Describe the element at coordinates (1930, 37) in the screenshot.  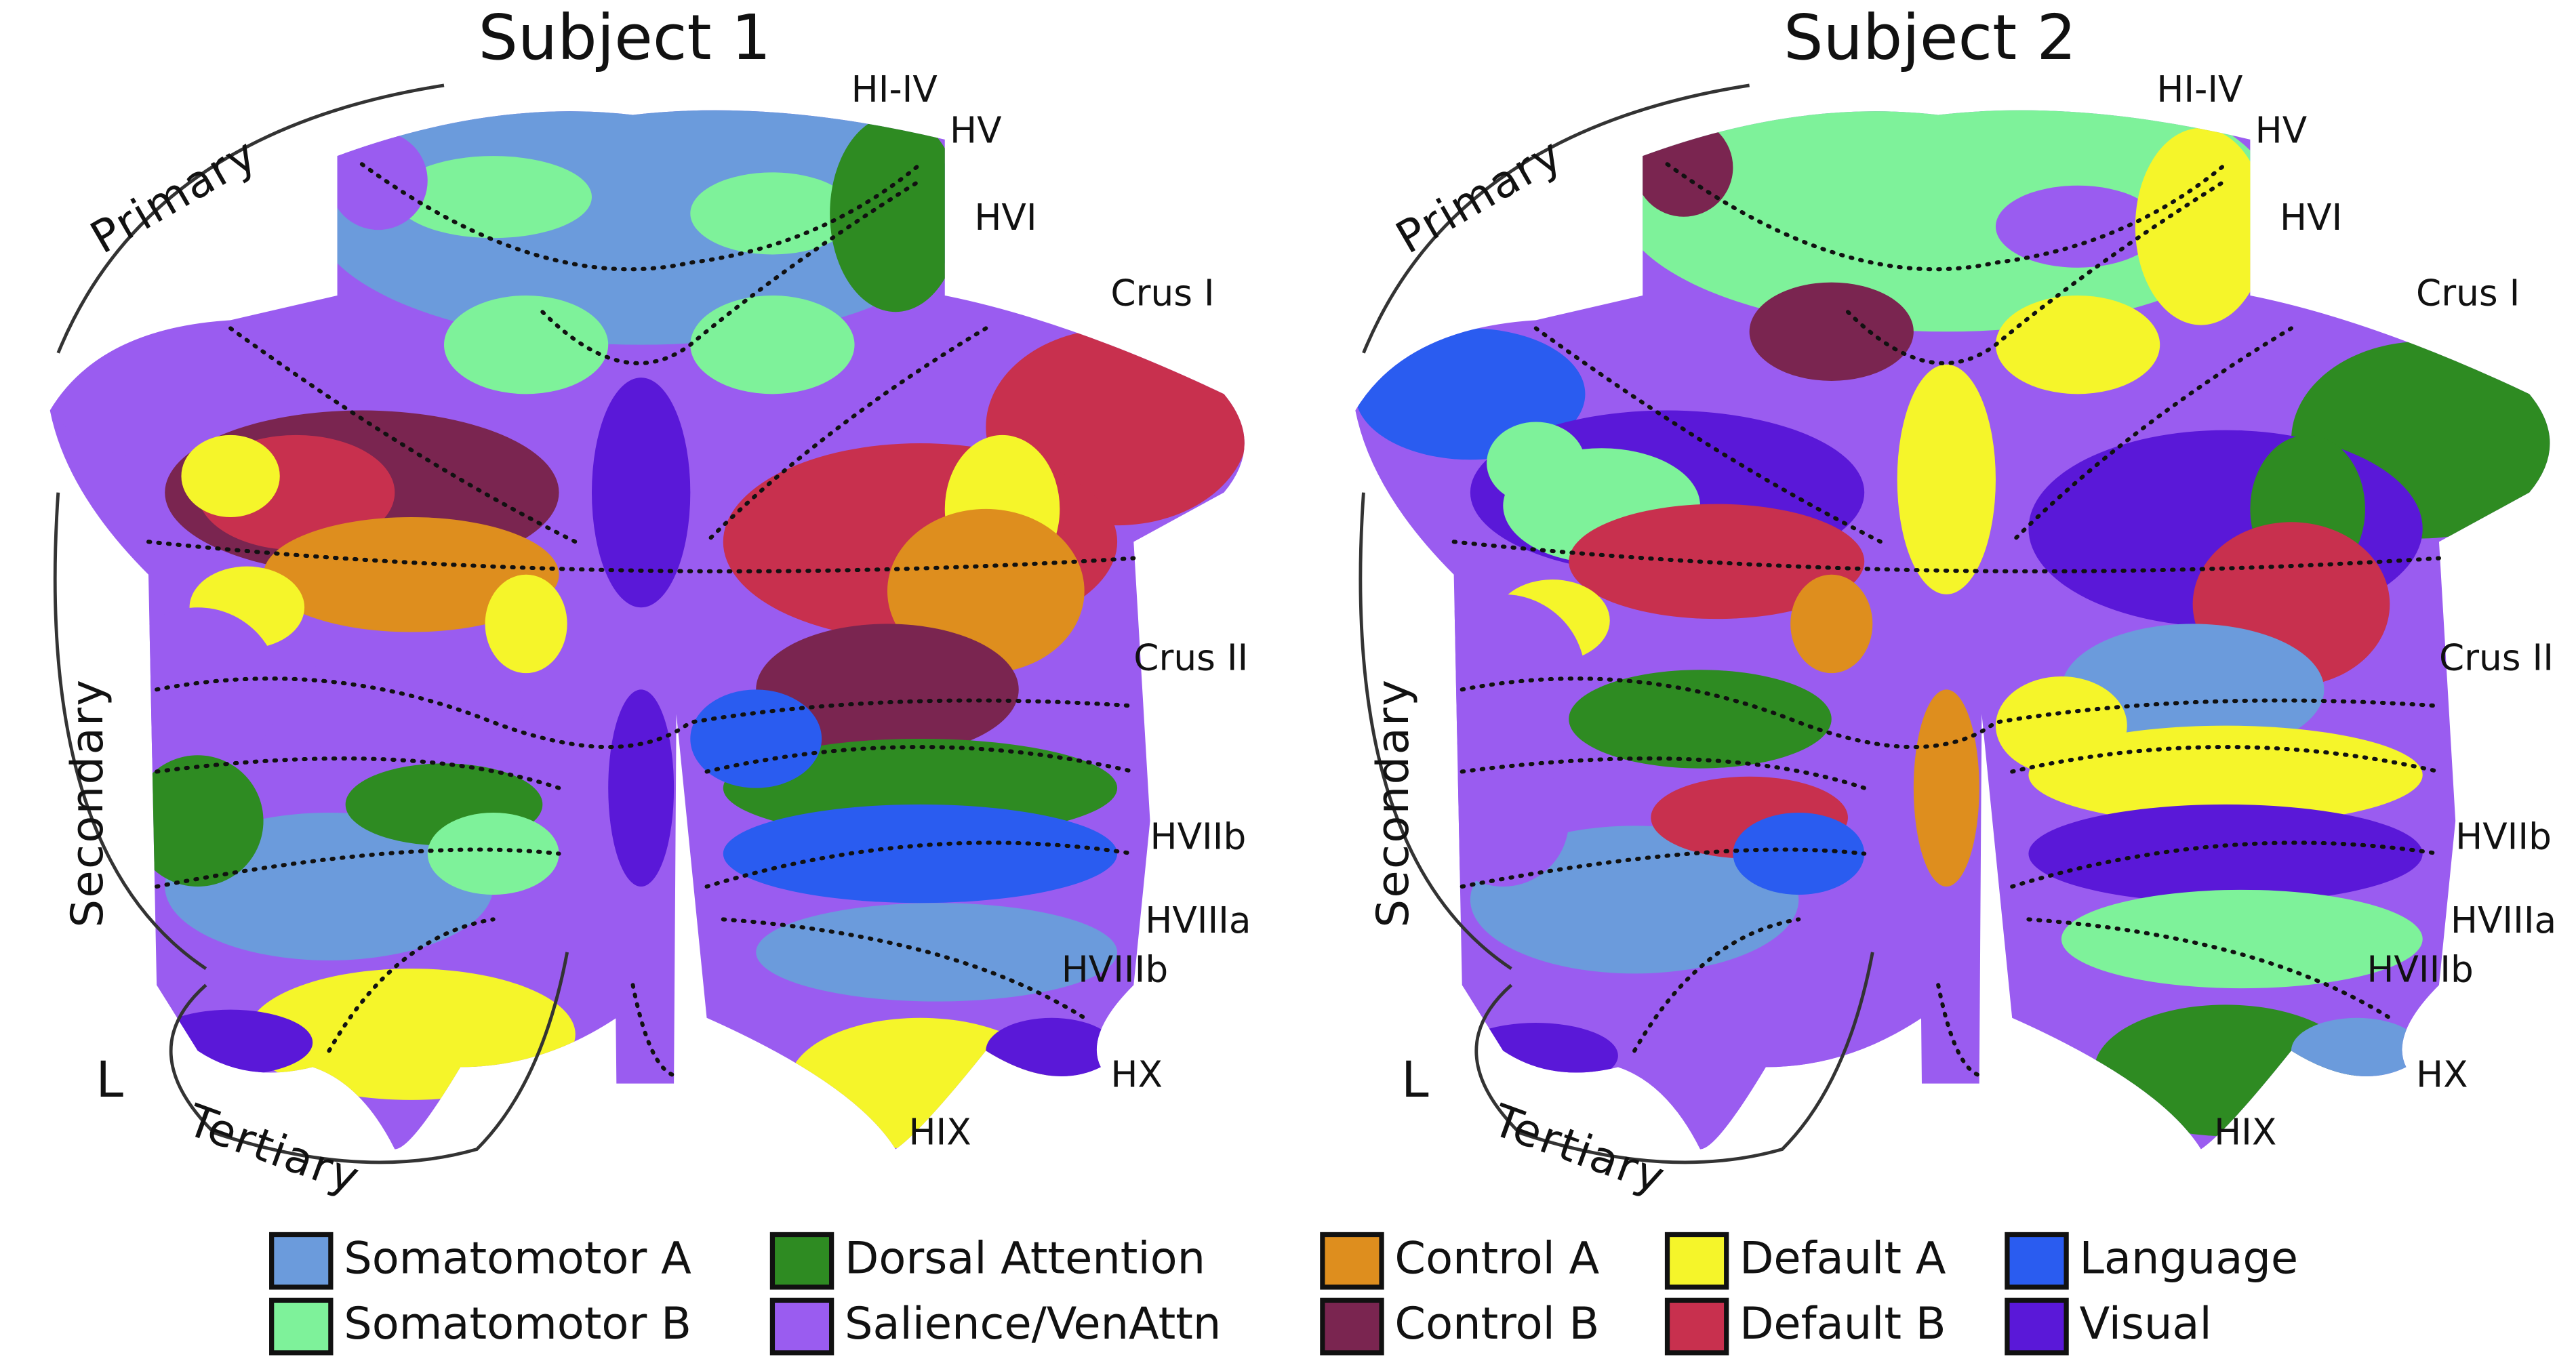
I see `panel-title: Subject 2` at that location.